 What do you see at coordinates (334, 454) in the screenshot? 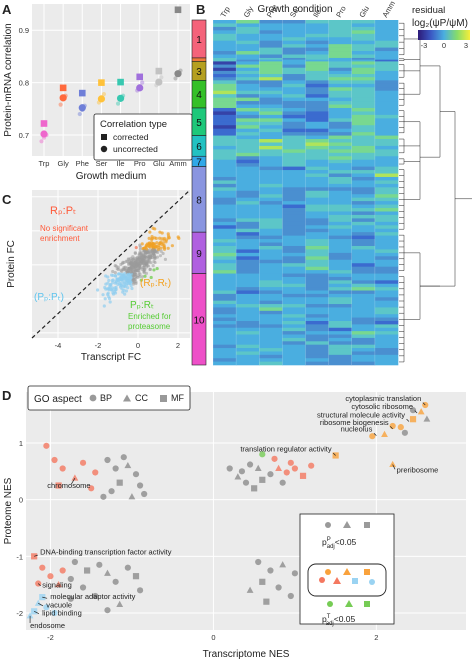
I see `term-label-leader` at bounding box center [334, 454].